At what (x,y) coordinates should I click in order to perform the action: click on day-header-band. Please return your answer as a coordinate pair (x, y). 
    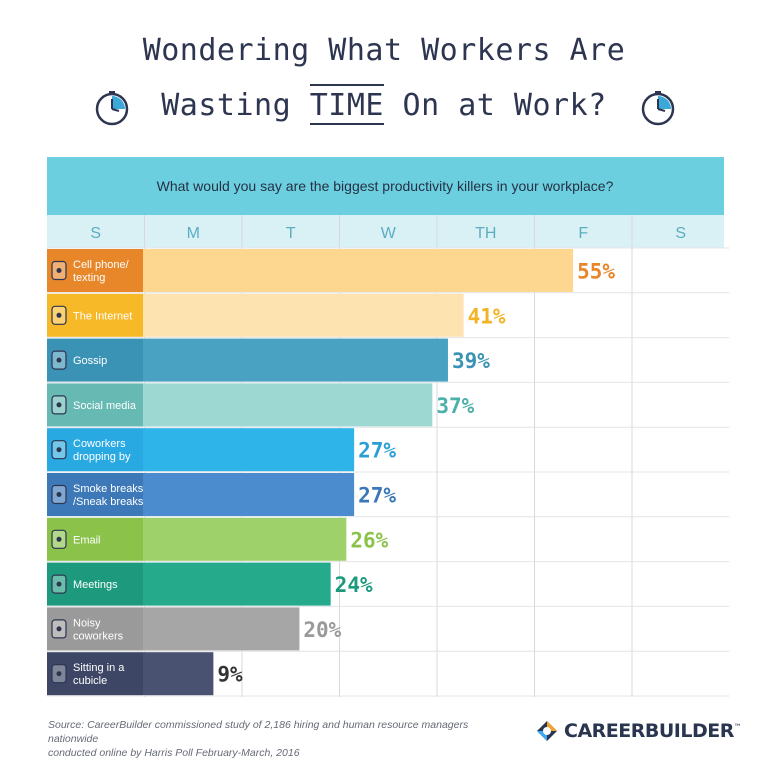
    Looking at the image, I should click on (385, 231).